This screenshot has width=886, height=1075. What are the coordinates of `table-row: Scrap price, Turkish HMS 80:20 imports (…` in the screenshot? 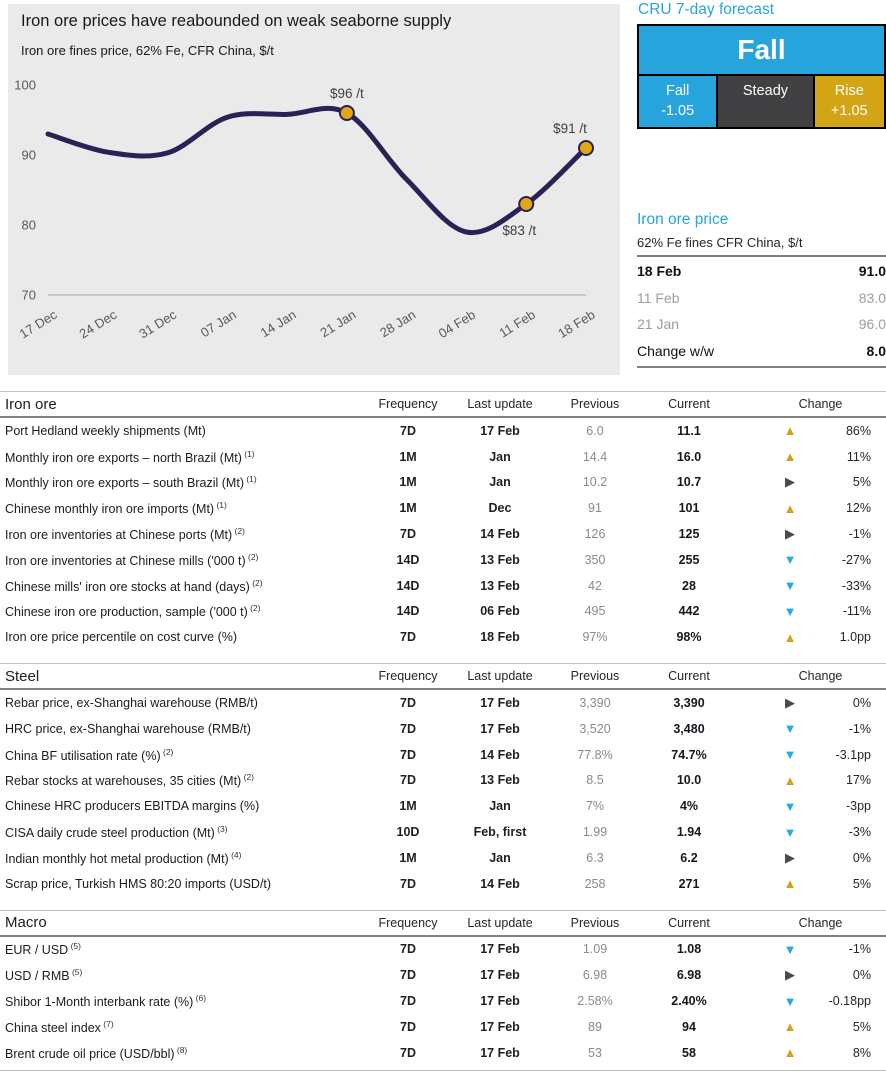 It's located at (443, 884).